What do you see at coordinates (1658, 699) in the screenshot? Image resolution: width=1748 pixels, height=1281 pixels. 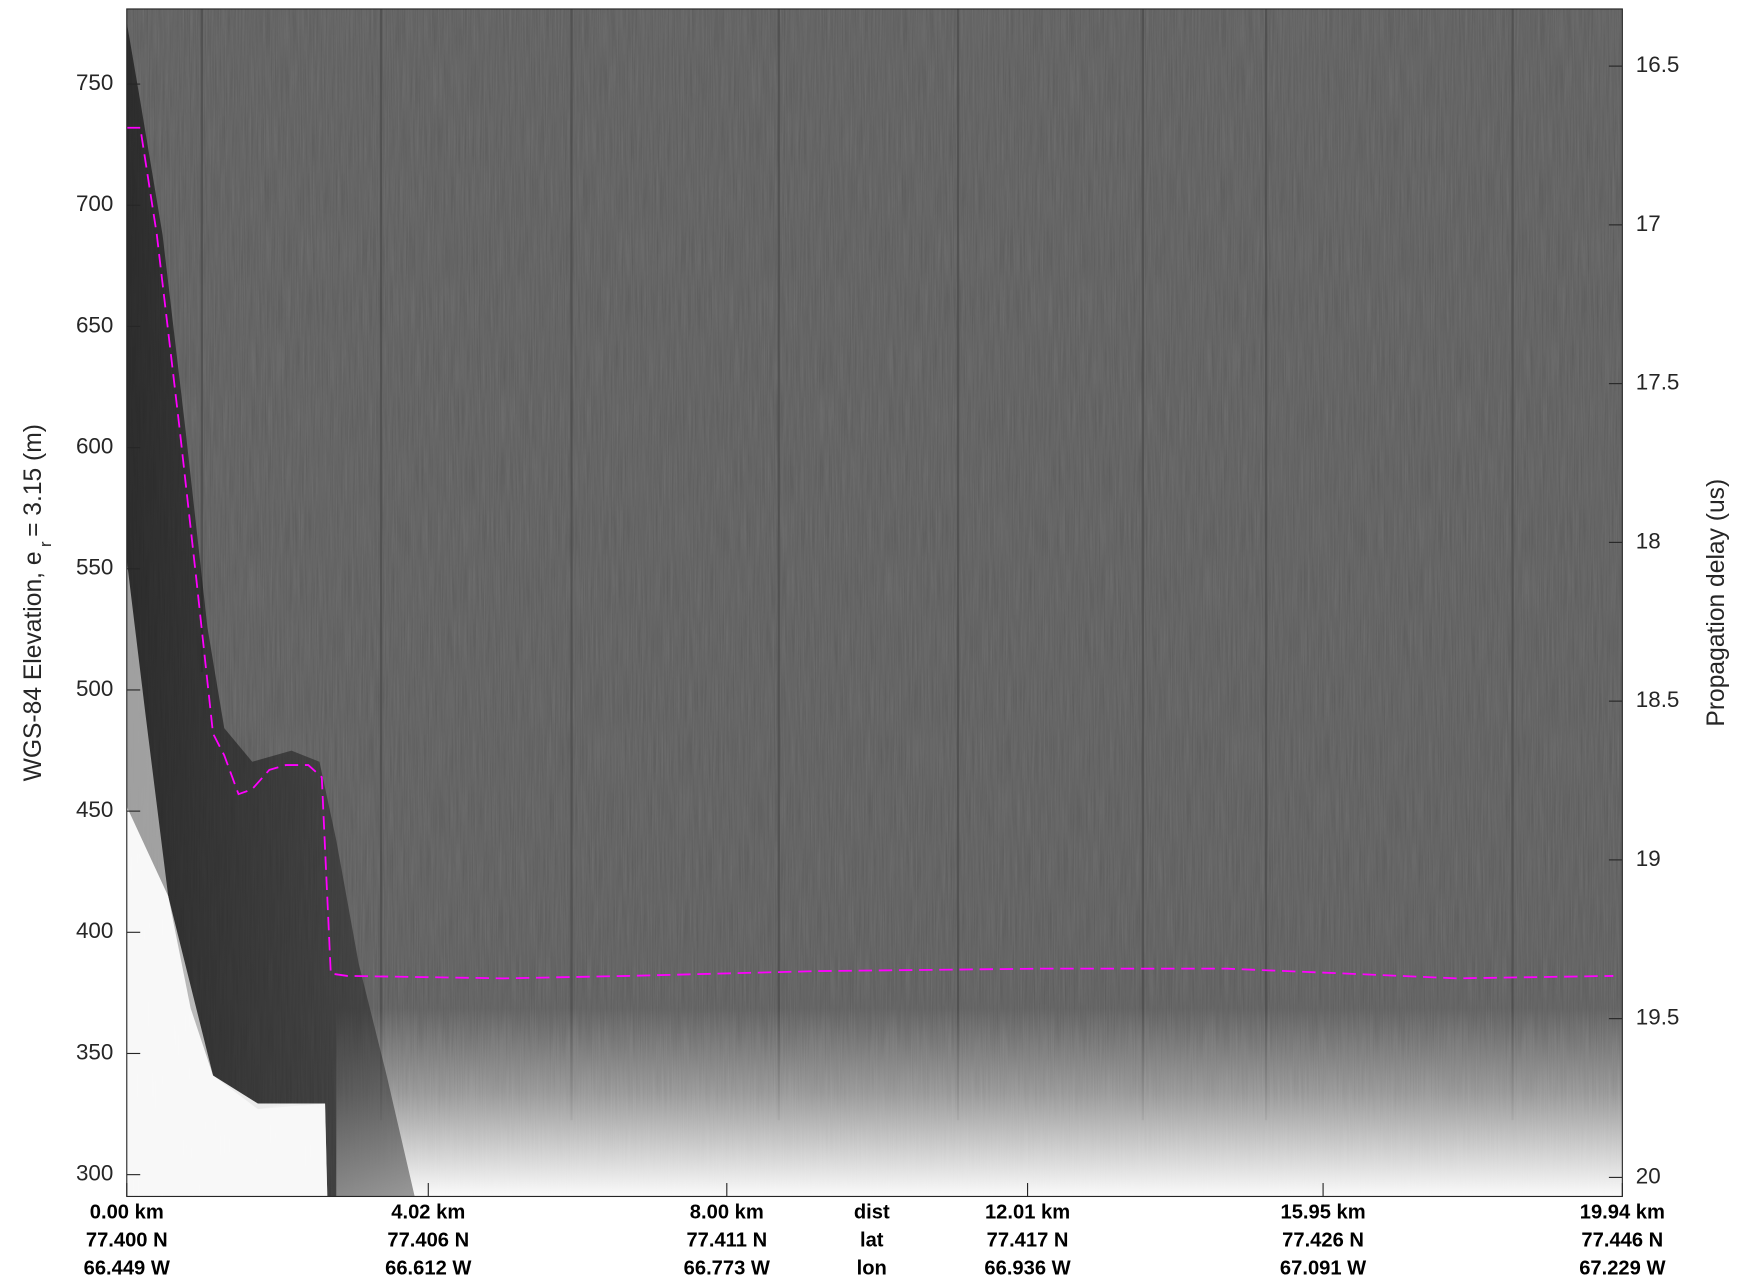 I see `y2-tick-label: 18.5` at bounding box center [1658, 699].